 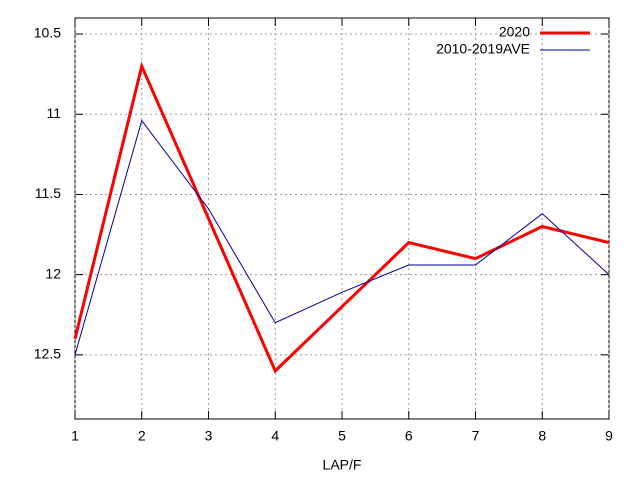 I want to click on x-tick-label: 4, so click(x=275, y=436).